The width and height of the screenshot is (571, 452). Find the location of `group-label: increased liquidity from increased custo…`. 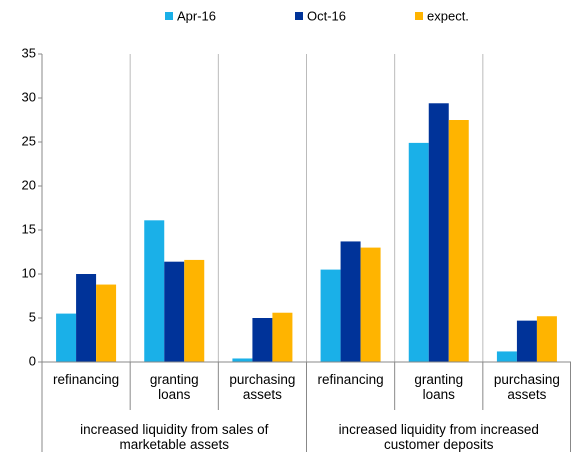

group-label: increased liquidity from increased custo… is located at coordinates (438, 437).